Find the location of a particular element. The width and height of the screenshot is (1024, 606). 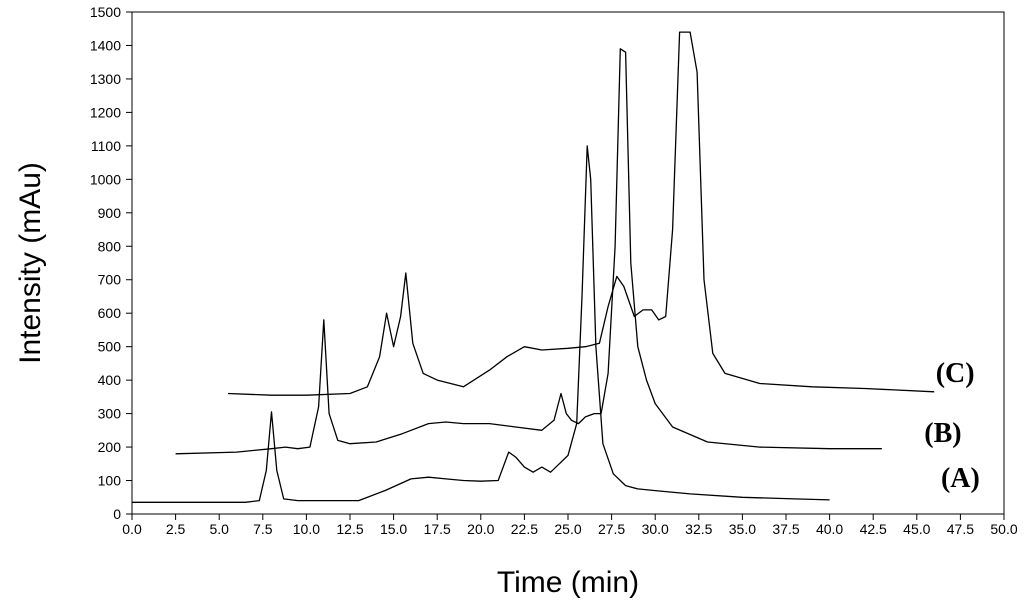

series-c-label: (C) is located at coordinates (955, 373).